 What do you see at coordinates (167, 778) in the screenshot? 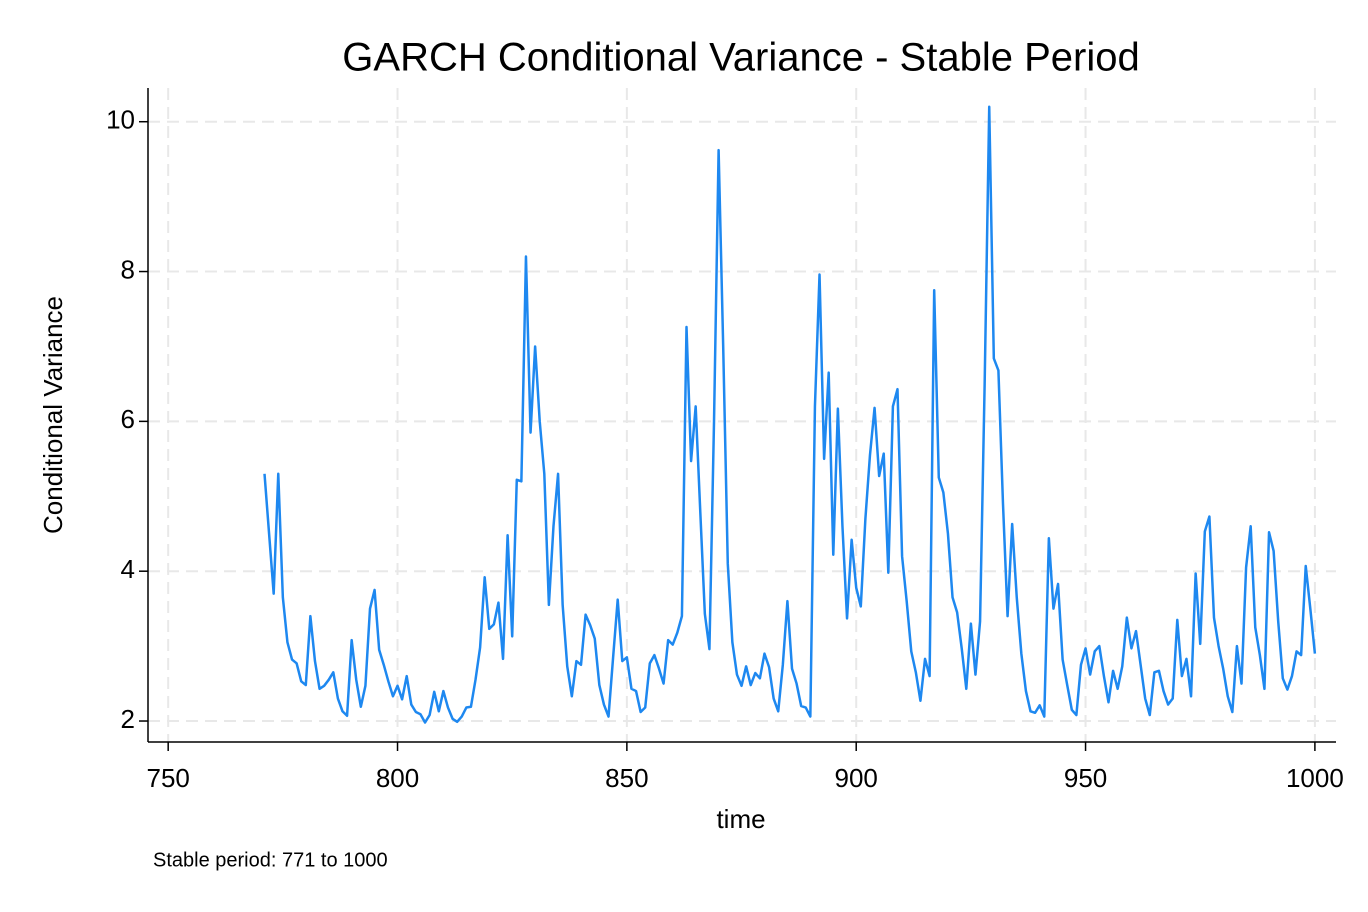
I see `x-tick-label: 750` at bounding box center [167, 778].